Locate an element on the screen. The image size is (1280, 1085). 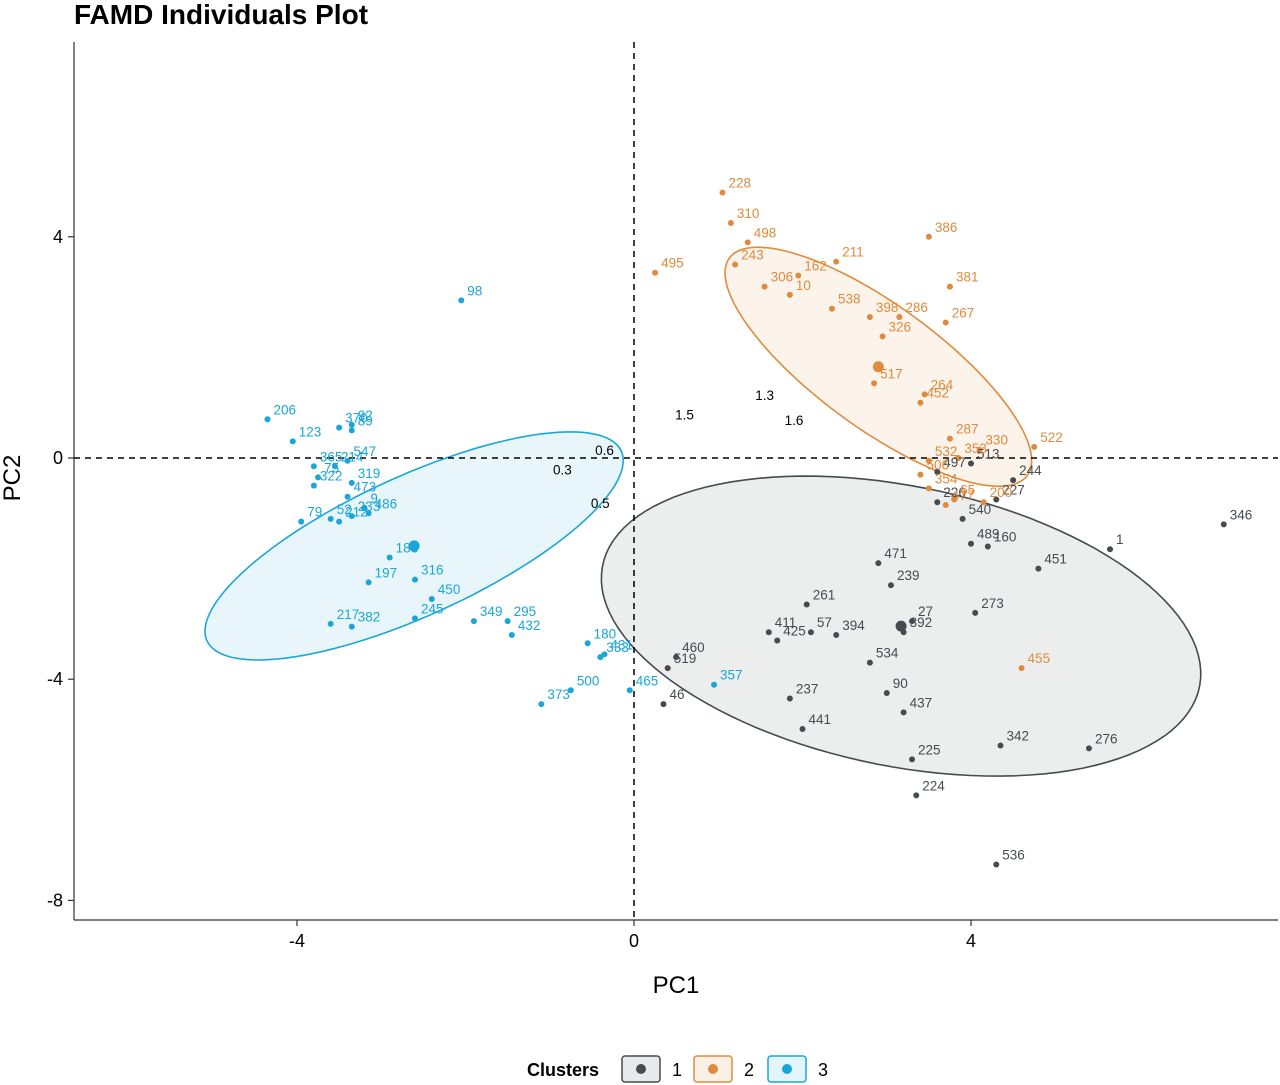
chart-title: FAMD Individuals Plot is located at coordinates (221, 15).